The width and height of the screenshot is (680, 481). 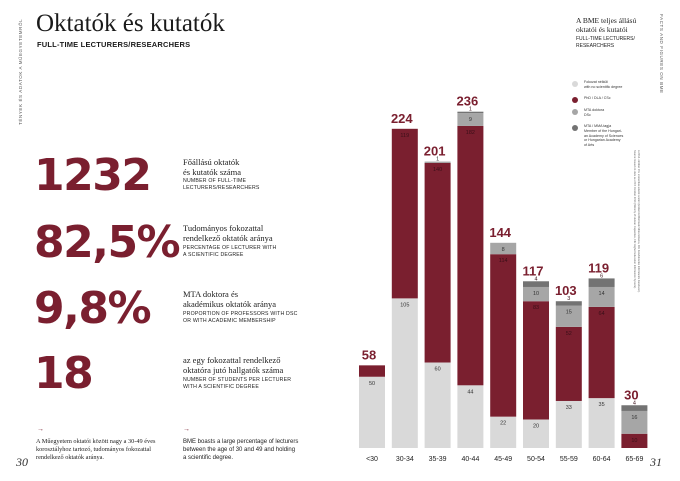 What do you see at coordinates (212, 172) in the screenshot?
I see `stat-hu-line: és kutatók száma` at bounding box center [212, 172].